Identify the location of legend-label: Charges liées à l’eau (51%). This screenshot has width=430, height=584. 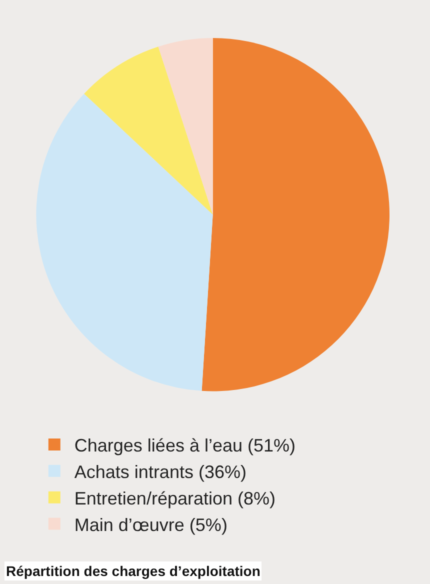
(185, 446).